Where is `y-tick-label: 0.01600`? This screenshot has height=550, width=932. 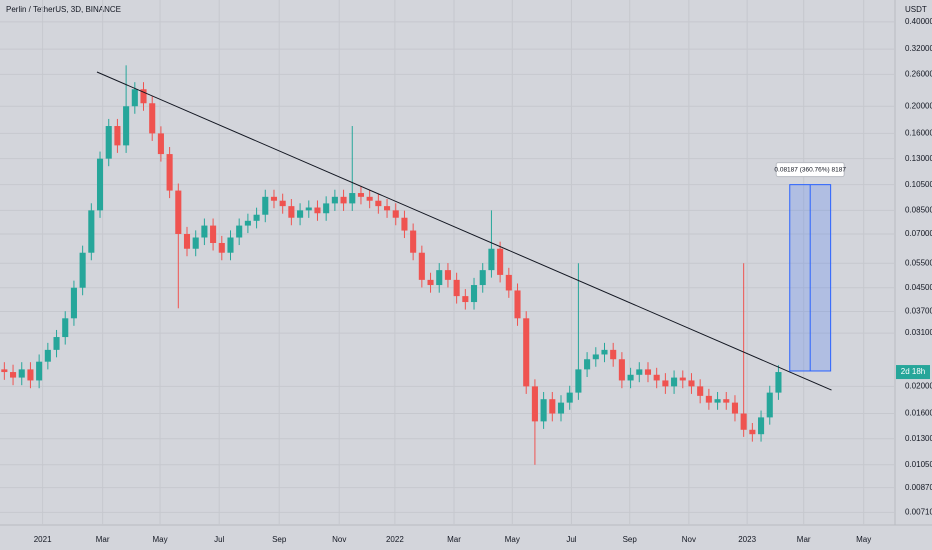 y-tick-label: 0.01600 is located at coordinates (918, 413).